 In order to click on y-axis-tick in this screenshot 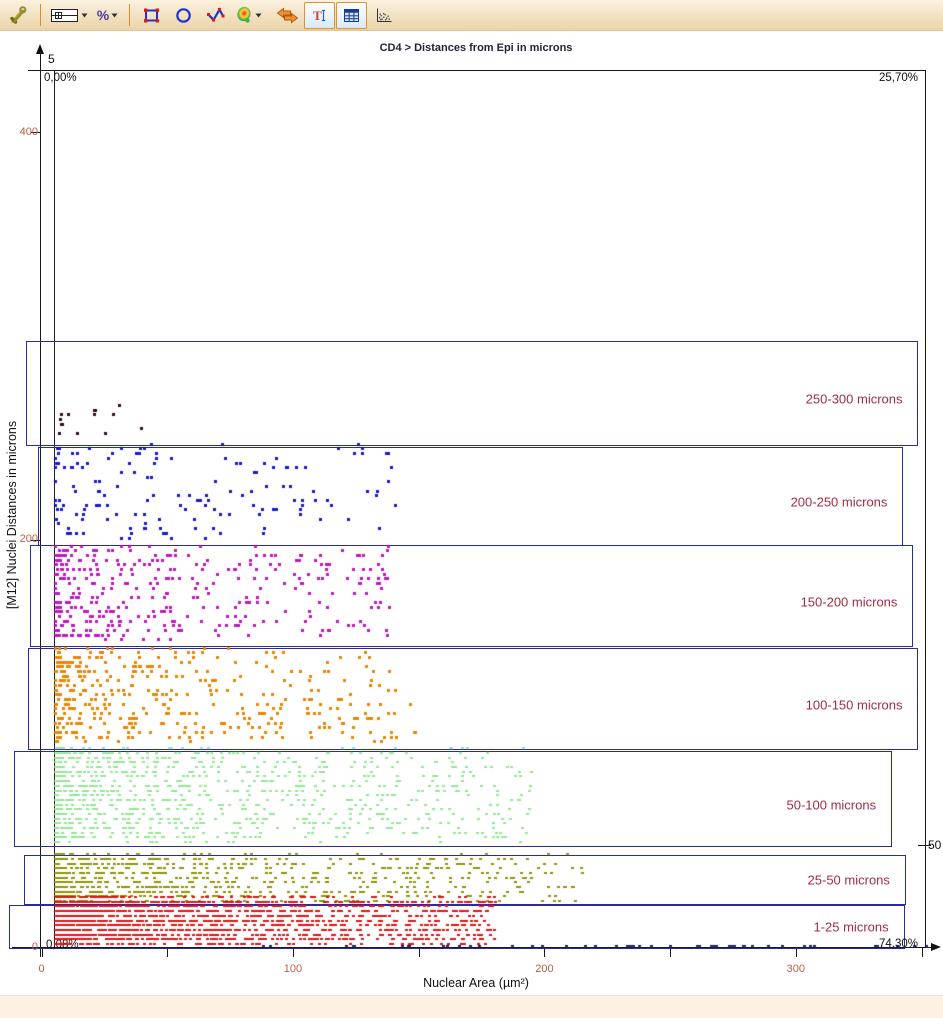, I will do `click(35, 132)`.